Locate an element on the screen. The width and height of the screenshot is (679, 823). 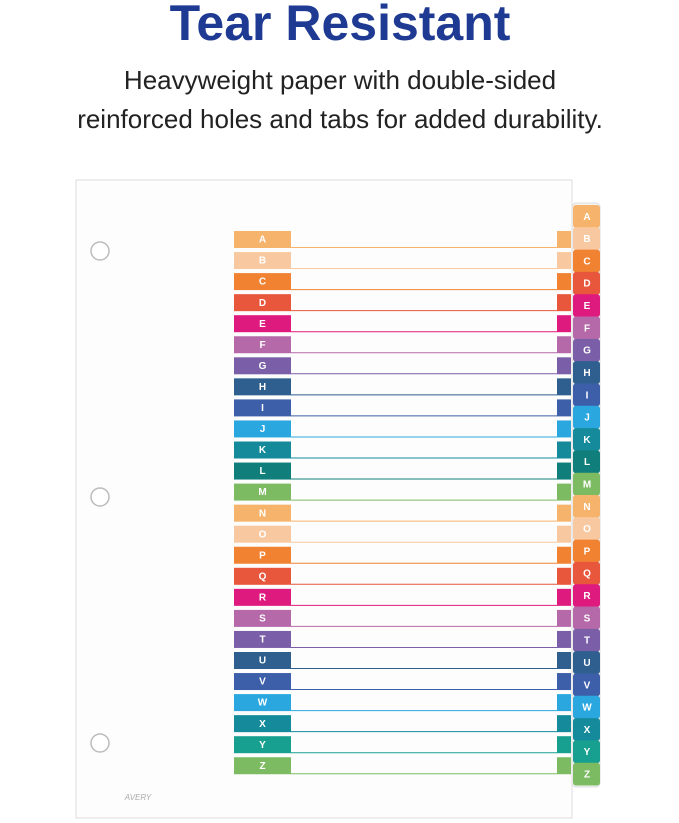
side-tab-letter: X is located at coordinates (587, 730).